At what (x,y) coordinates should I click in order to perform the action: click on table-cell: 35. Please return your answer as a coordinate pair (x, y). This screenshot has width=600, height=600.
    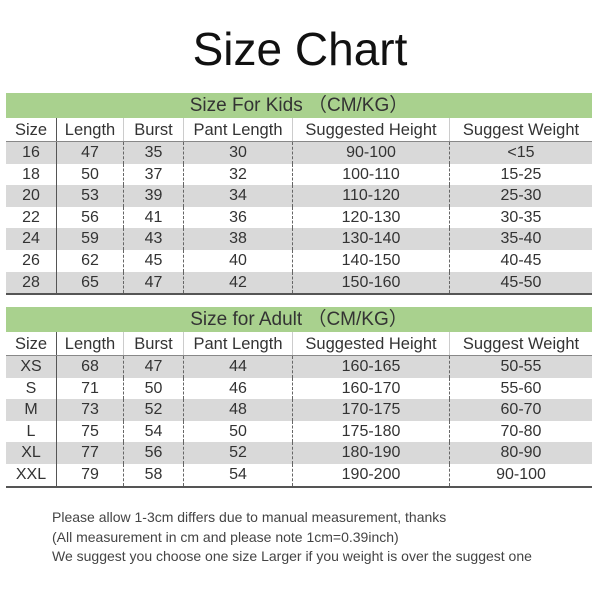
    Looking at the image, I should click on (153, 153).